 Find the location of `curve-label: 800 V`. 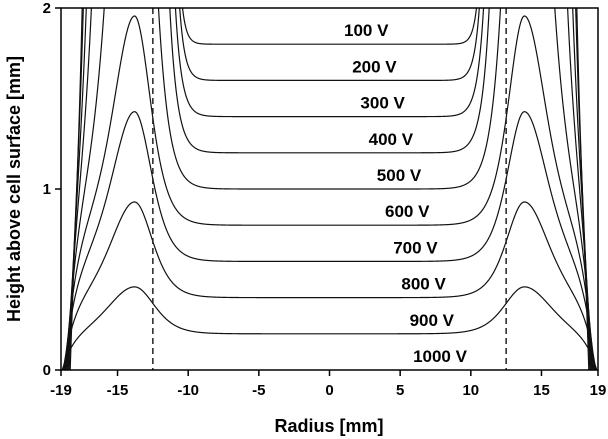

curve-label: 800 V is located at coordinates (423, 284).